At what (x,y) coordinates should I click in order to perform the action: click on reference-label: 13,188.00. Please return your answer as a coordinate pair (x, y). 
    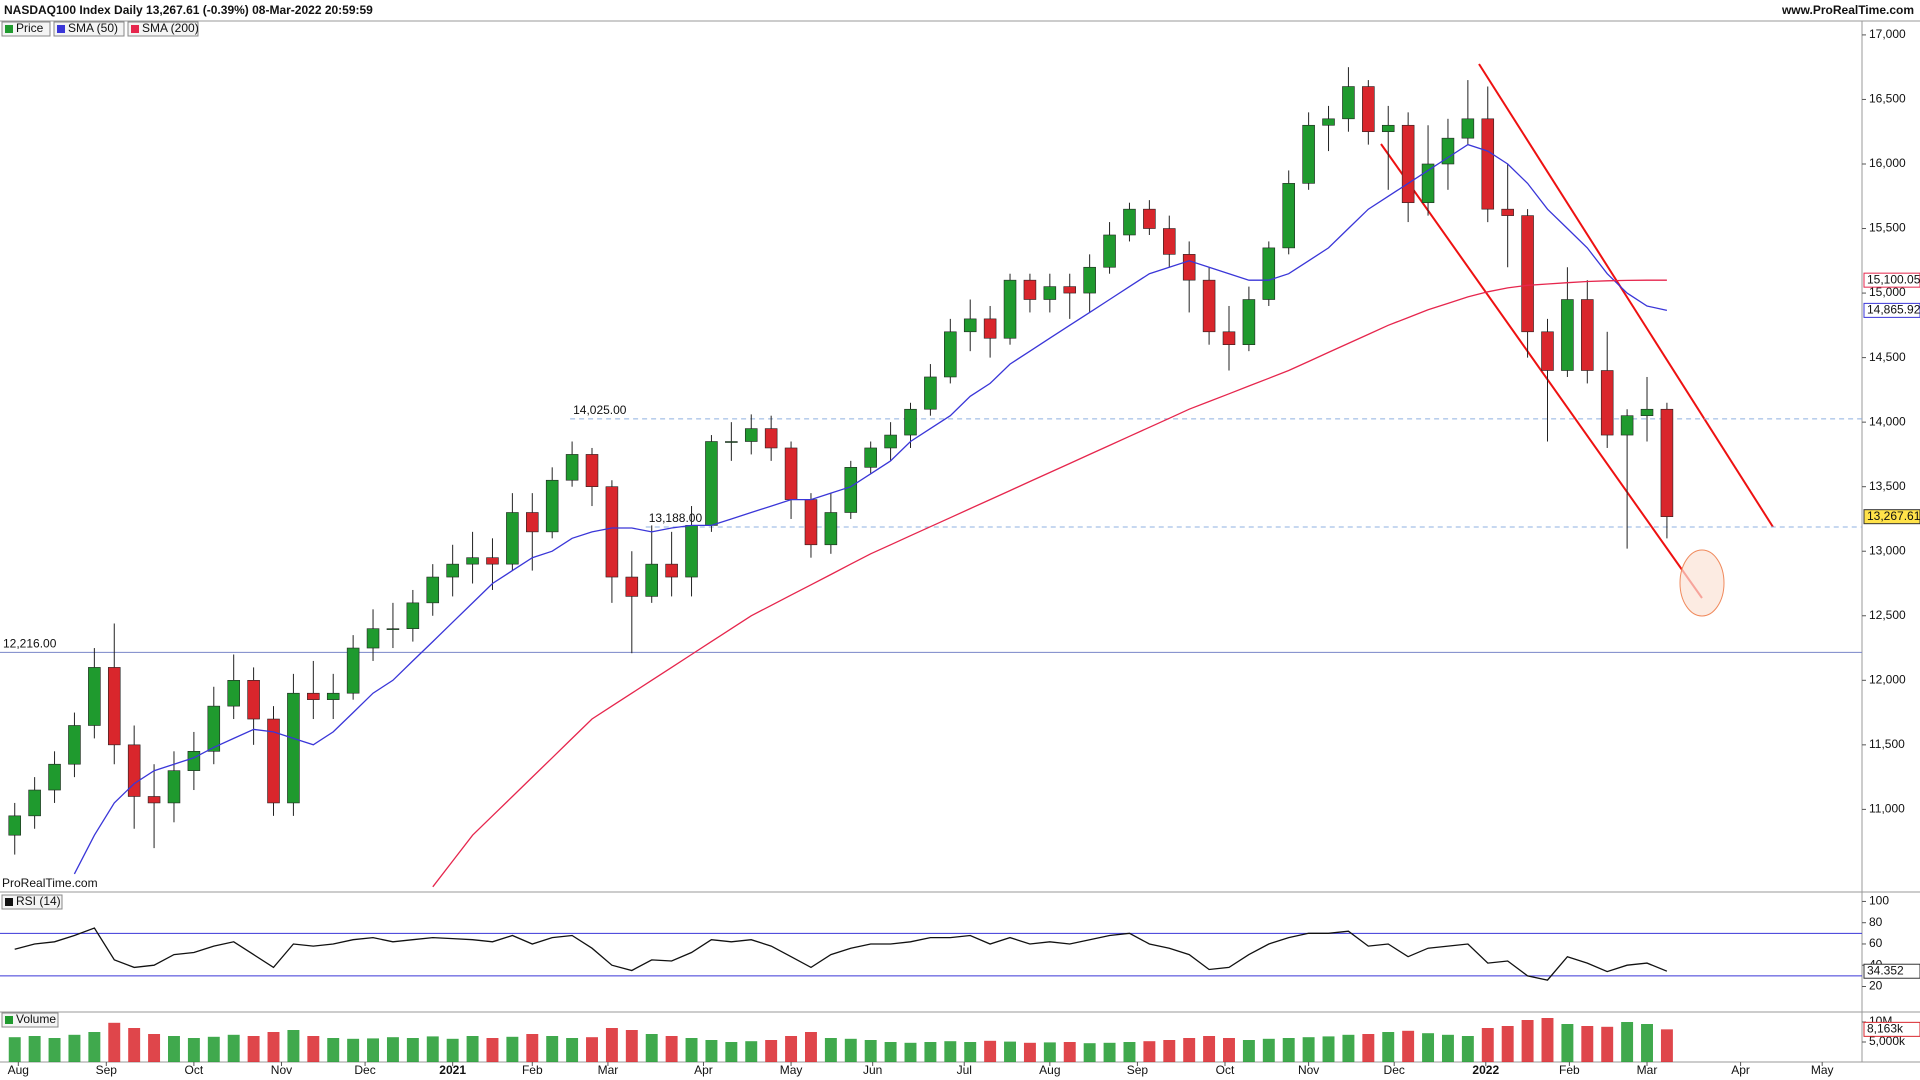
    Looking at the image, I should click on (676, 518).